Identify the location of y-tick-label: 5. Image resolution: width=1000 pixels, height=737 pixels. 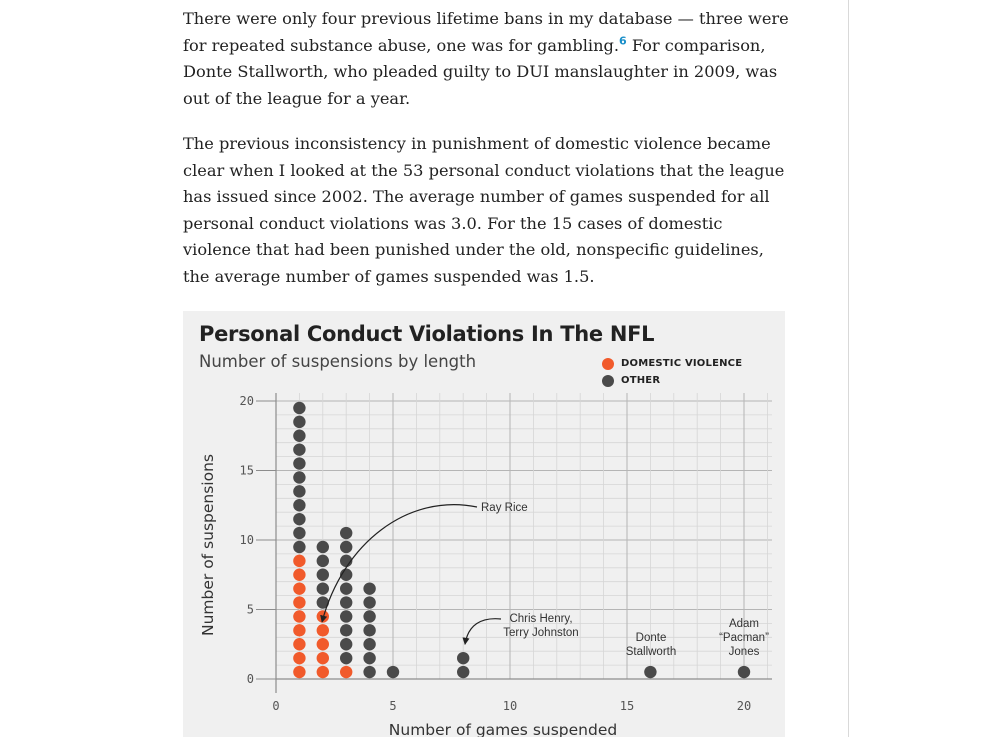
(250, 610).